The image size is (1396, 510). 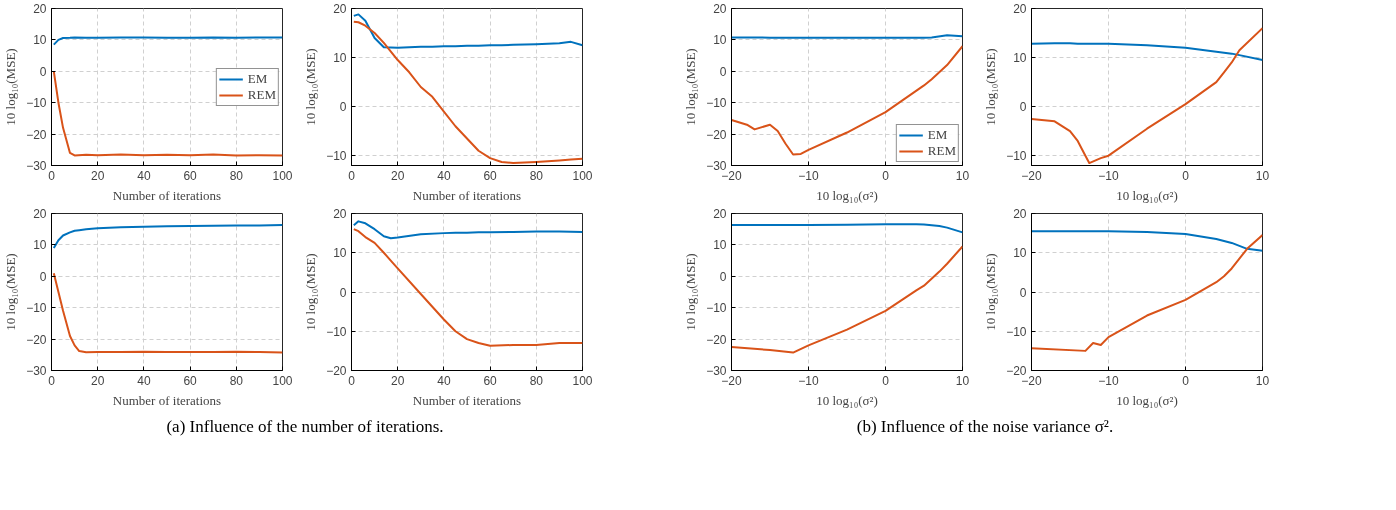 I want to click on text: (b) Influence of the noise variance σ²., so click(x=985, y=427).